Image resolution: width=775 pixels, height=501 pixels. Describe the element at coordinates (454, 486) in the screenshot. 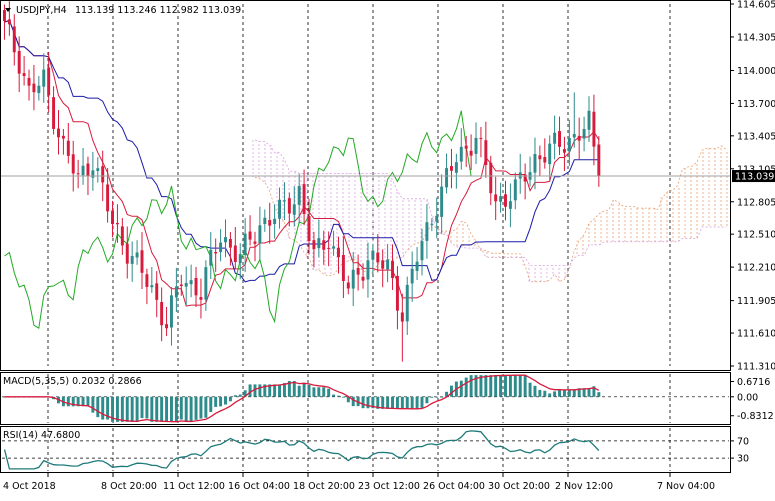

I see `time-tick-label: 26 Oct 04:00` at that location.